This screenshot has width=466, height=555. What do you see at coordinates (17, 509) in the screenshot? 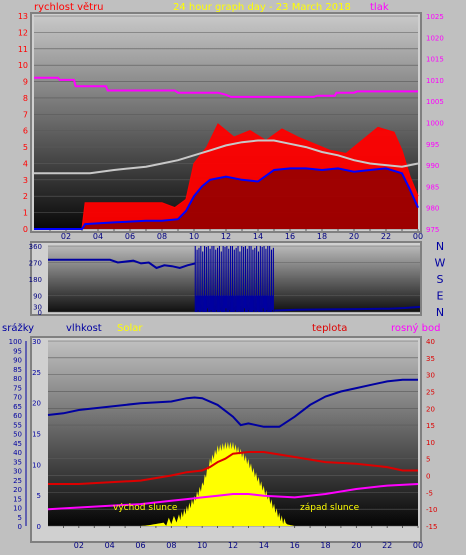
I see `rain-tick-label: 10` at bounding box center [17, 509].